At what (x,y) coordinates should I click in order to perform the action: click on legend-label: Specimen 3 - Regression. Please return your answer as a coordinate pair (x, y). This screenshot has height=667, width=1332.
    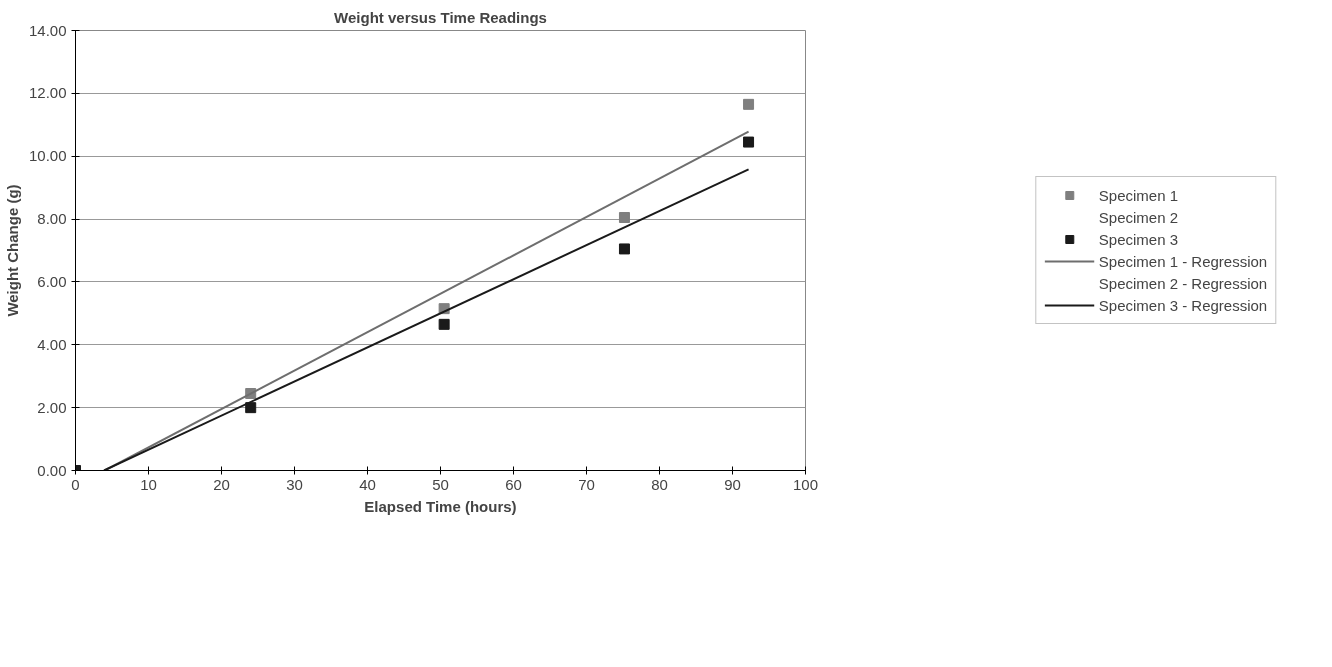
    Looking at the image, I should click on (1183, 305).